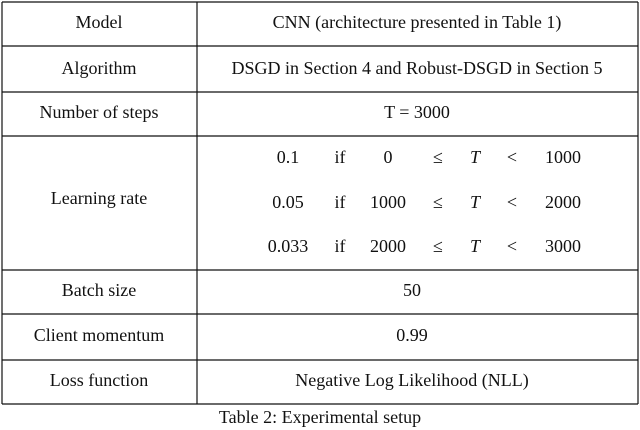 This screenshot has width=640, height=430. I want to click on row-label: Learning rate, so click(99, 198).